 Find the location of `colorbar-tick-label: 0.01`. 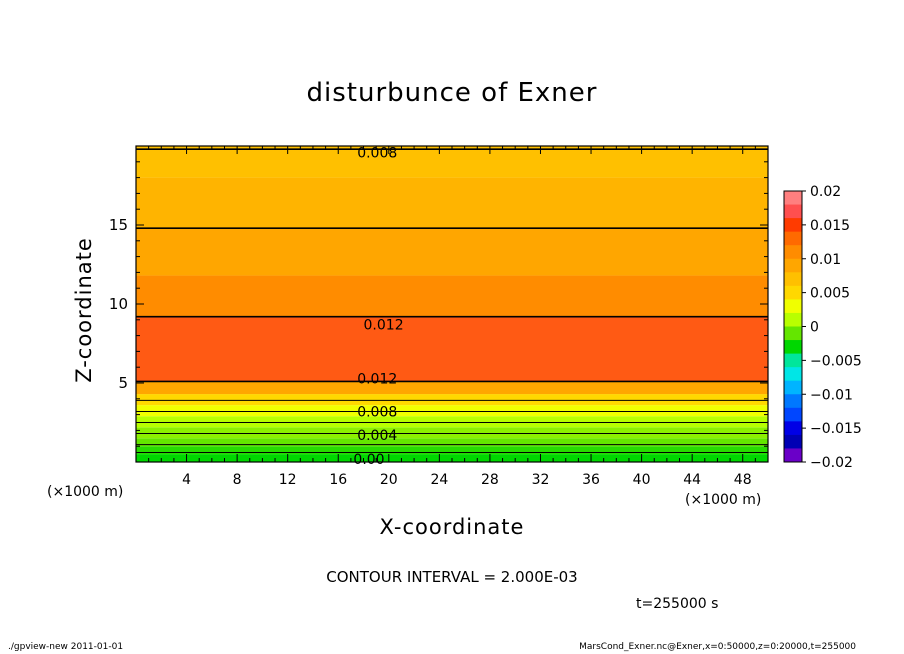

colorbar-tick-label: 0.01 is located at coordinates (825, 260).